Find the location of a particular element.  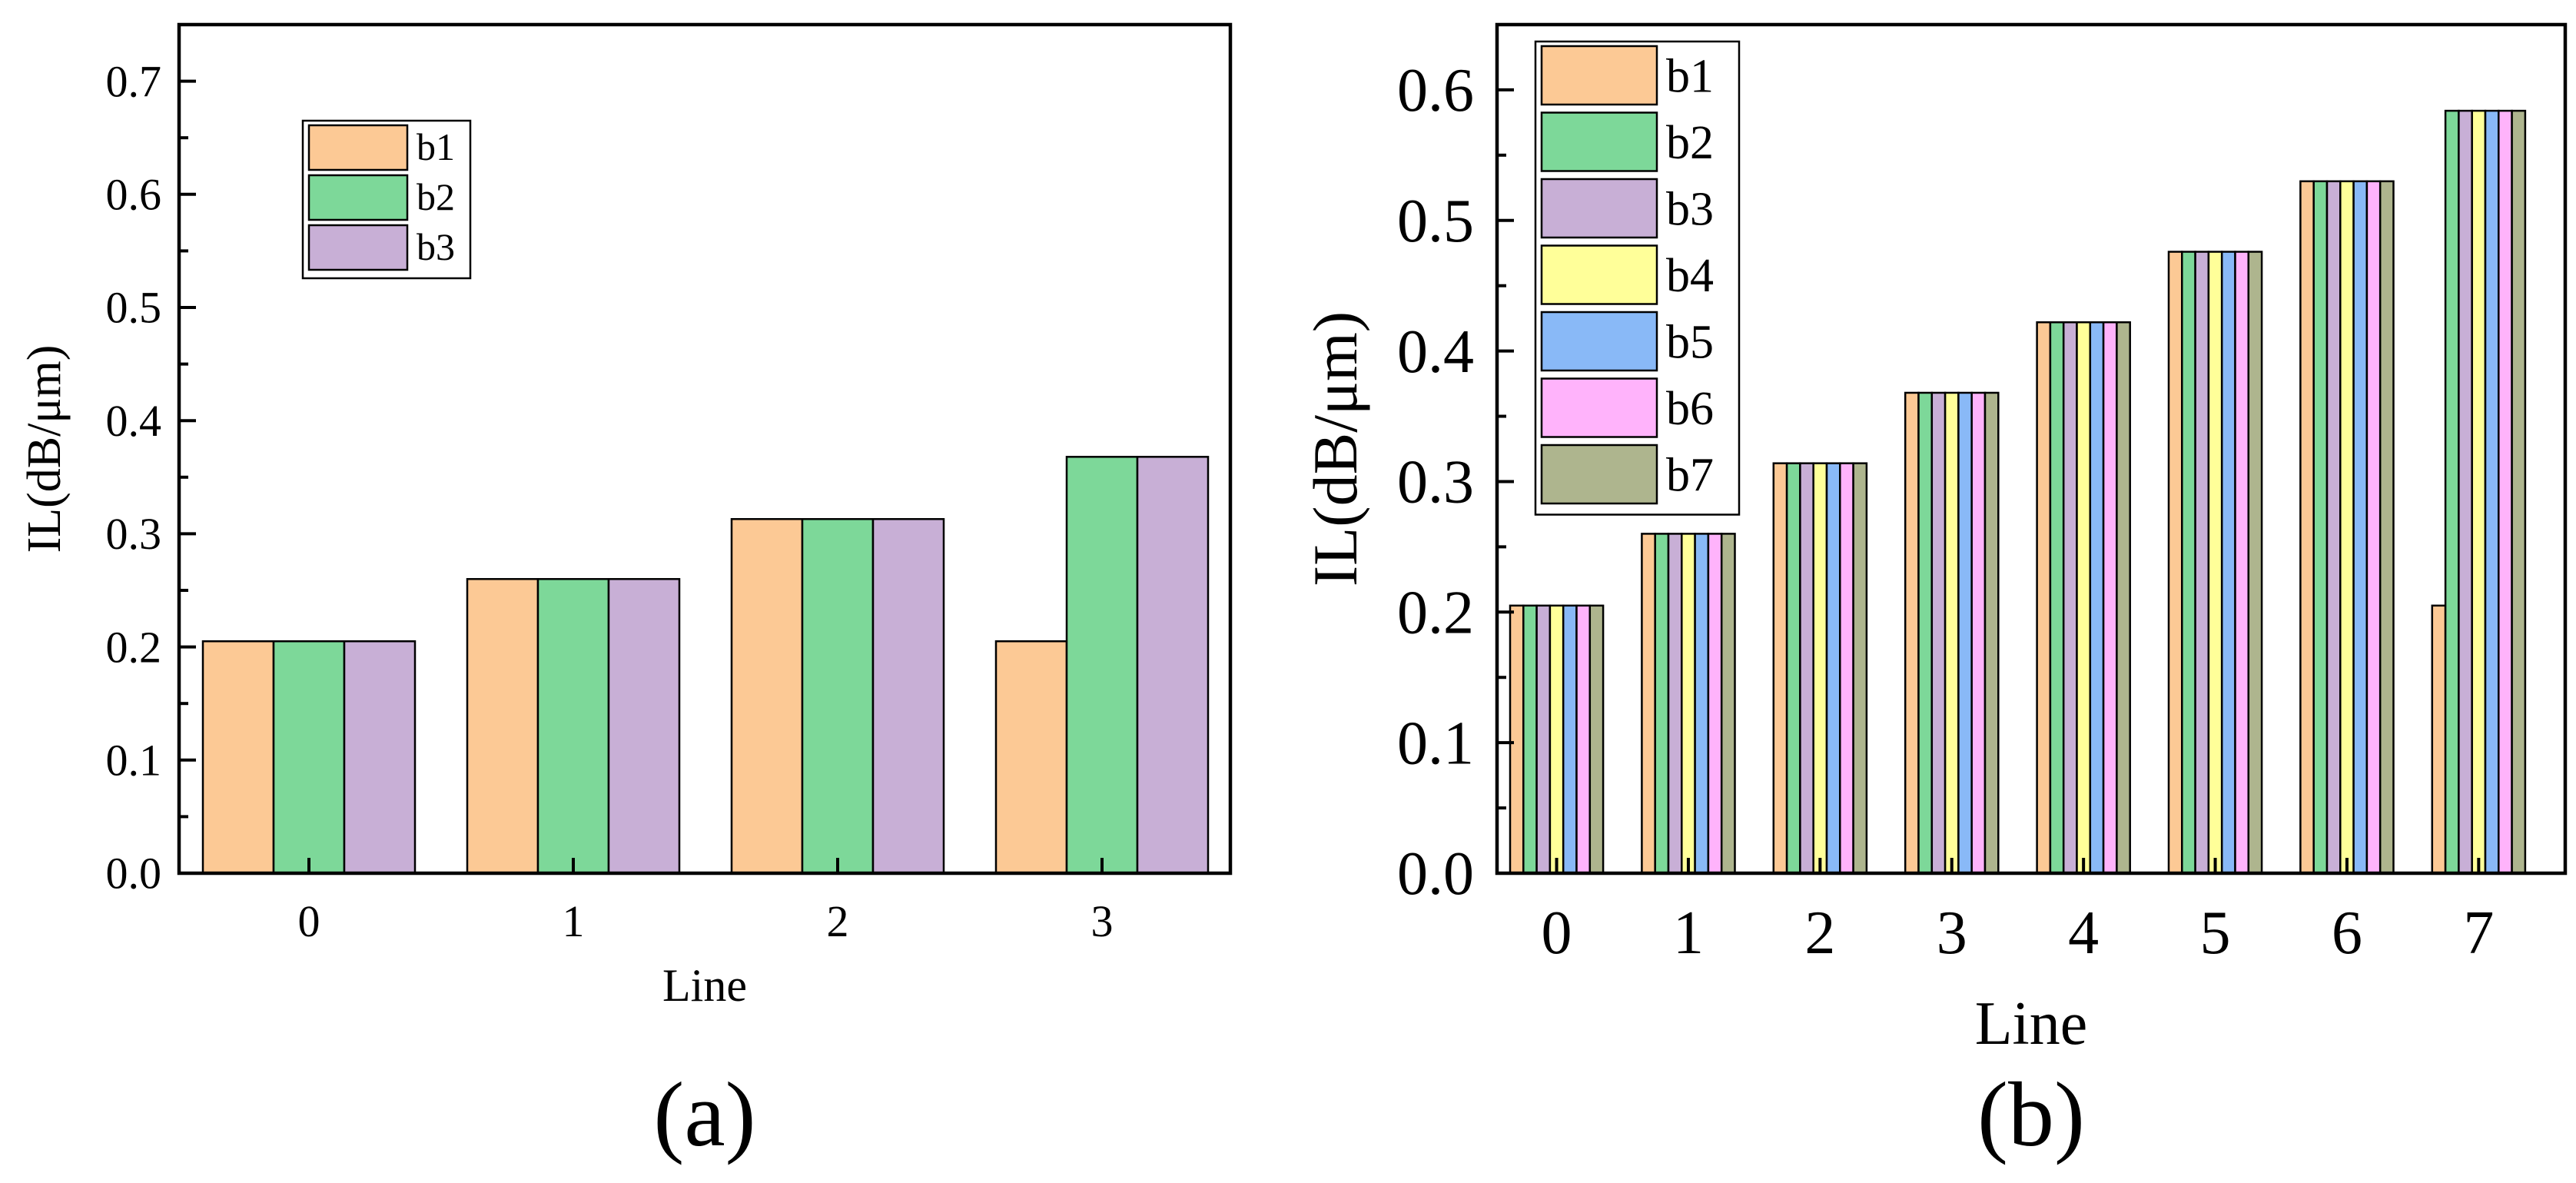

y-tick-label-b: 0.3 is located at coordinates (1435, 483).